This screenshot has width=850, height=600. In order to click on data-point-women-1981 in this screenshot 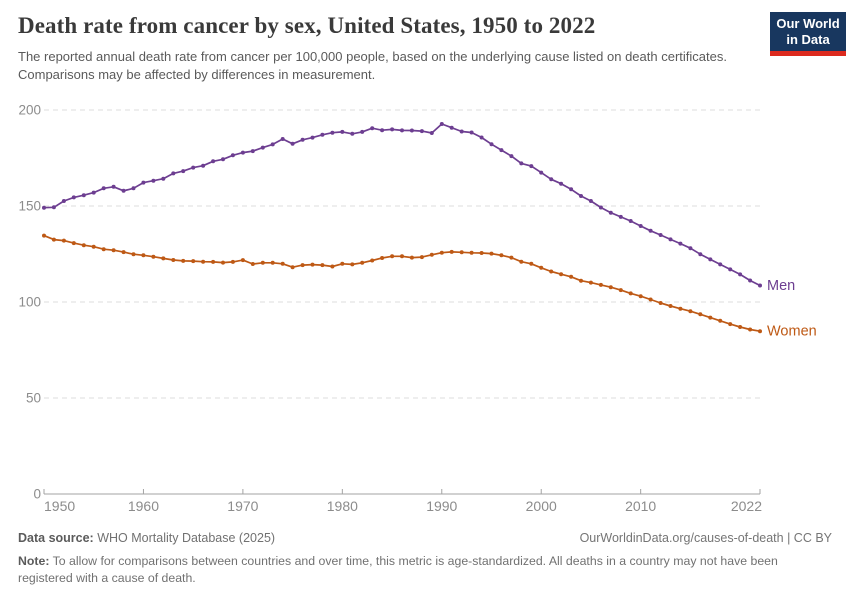, I will do `click(352, 264)`.